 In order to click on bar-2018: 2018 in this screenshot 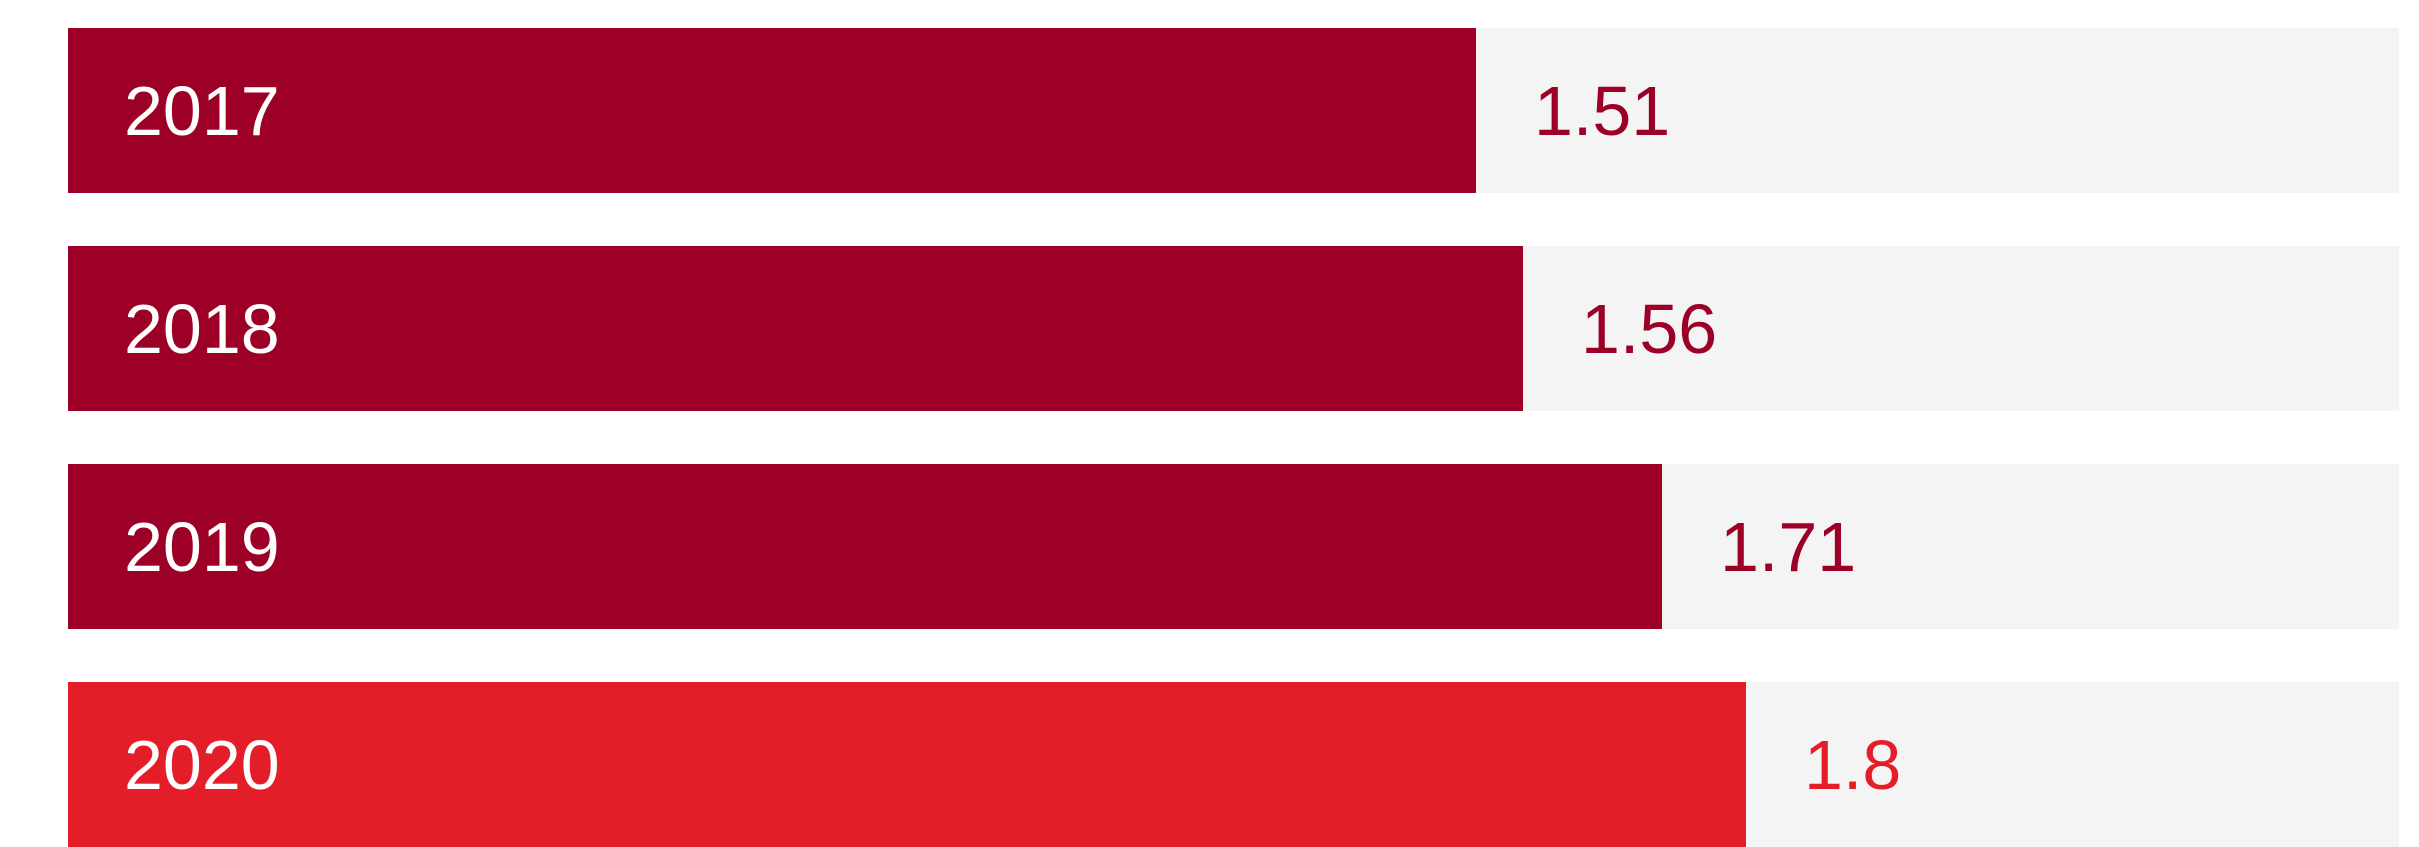, I will do `click(795, 328)`.